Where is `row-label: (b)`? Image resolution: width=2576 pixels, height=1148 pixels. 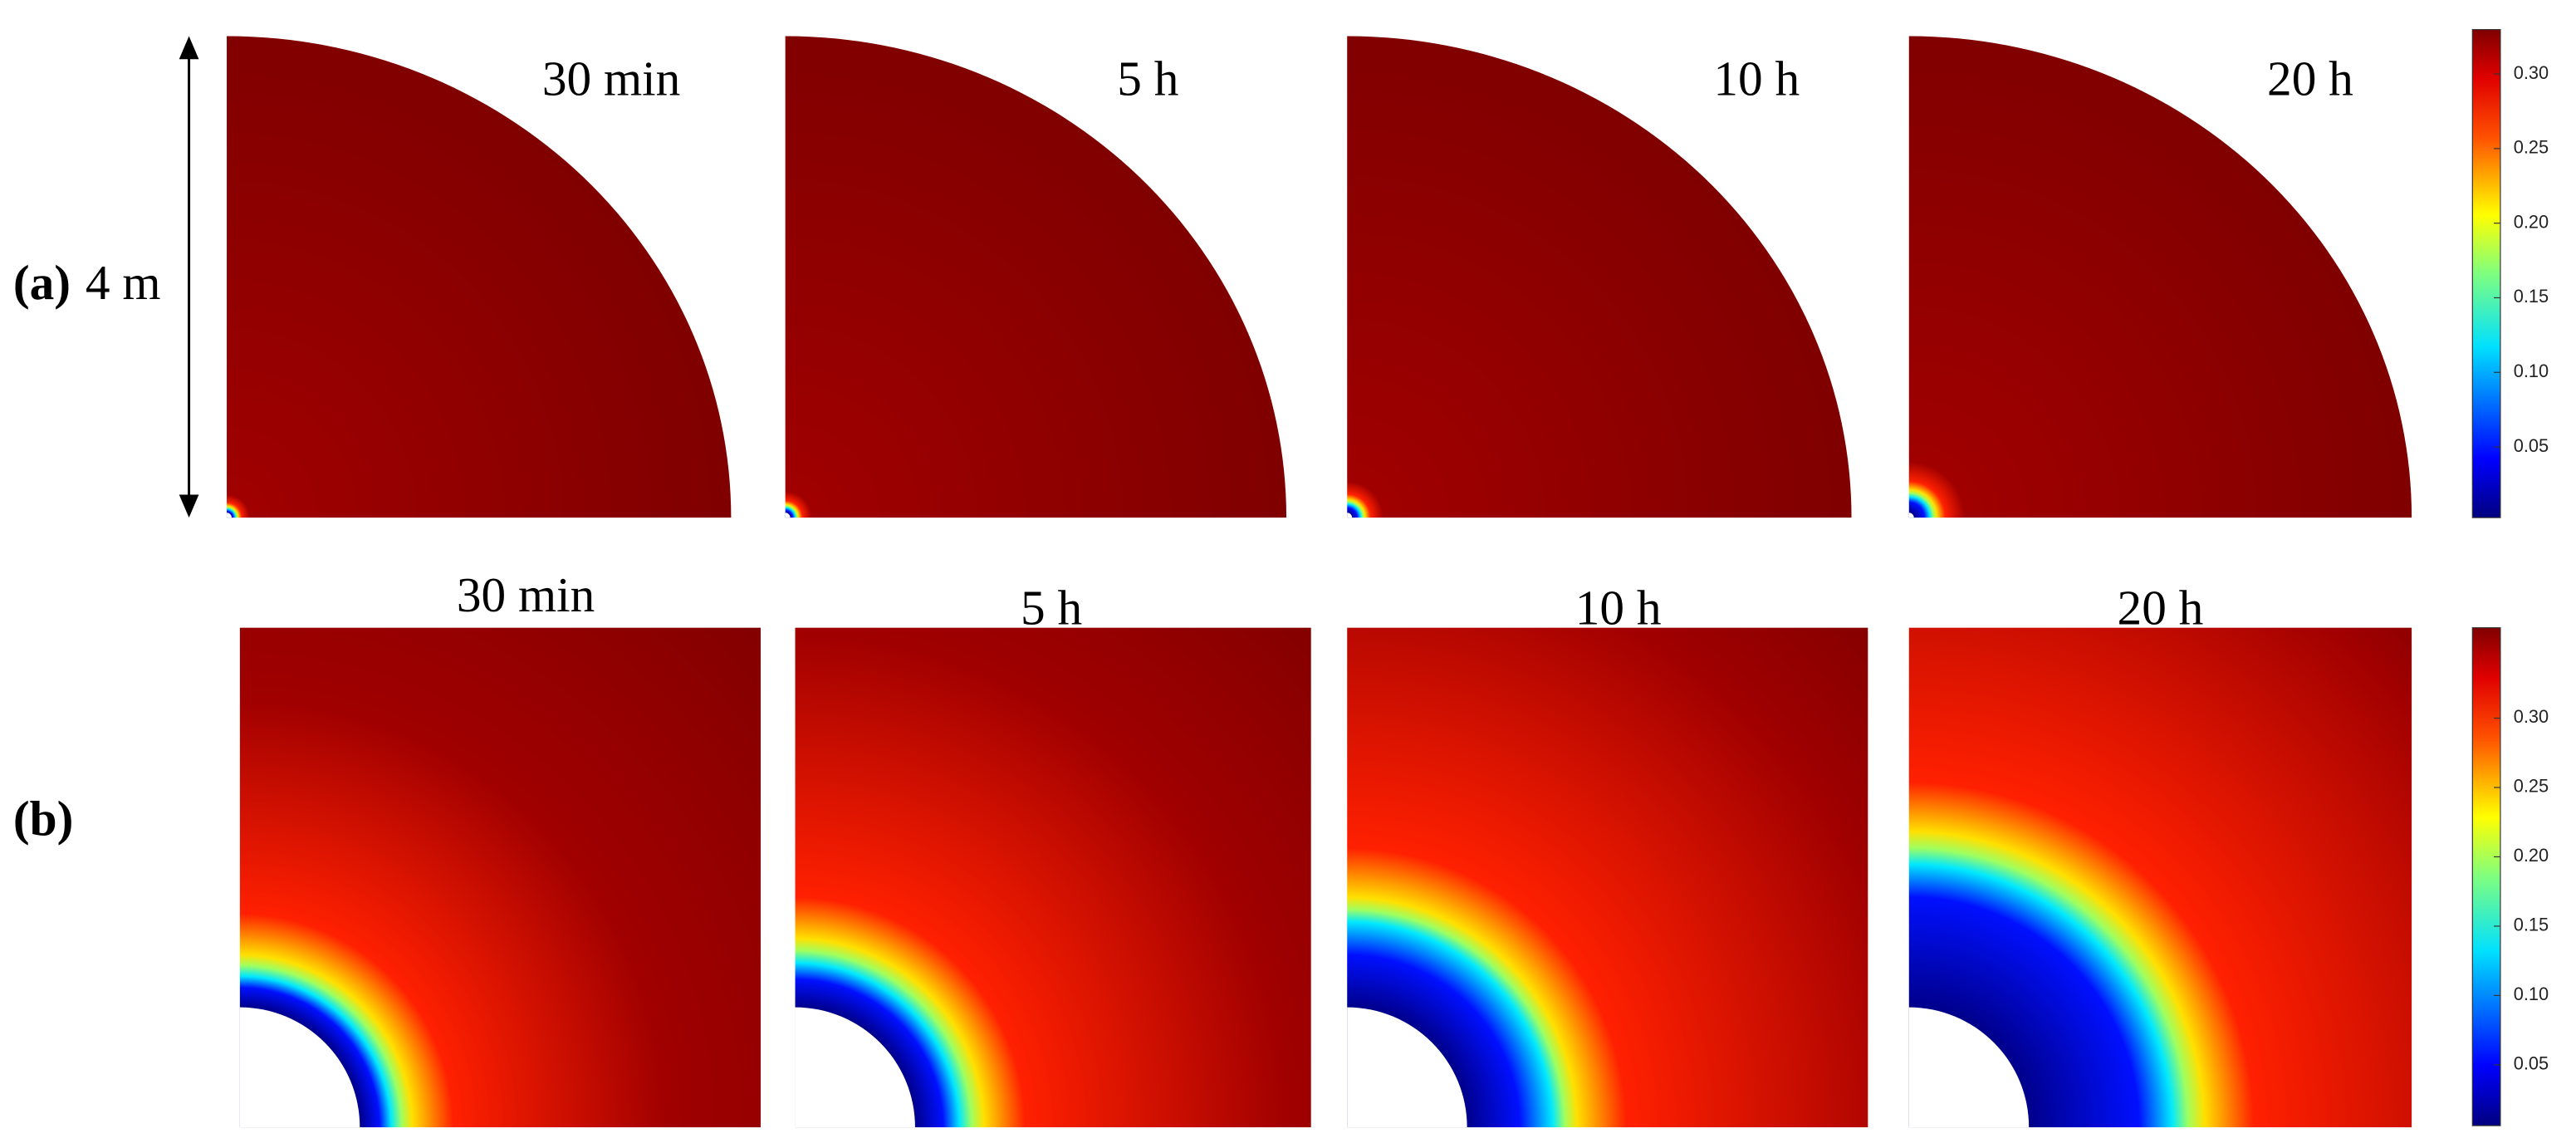
row-label: (b) is located at coordinates (43, 818).